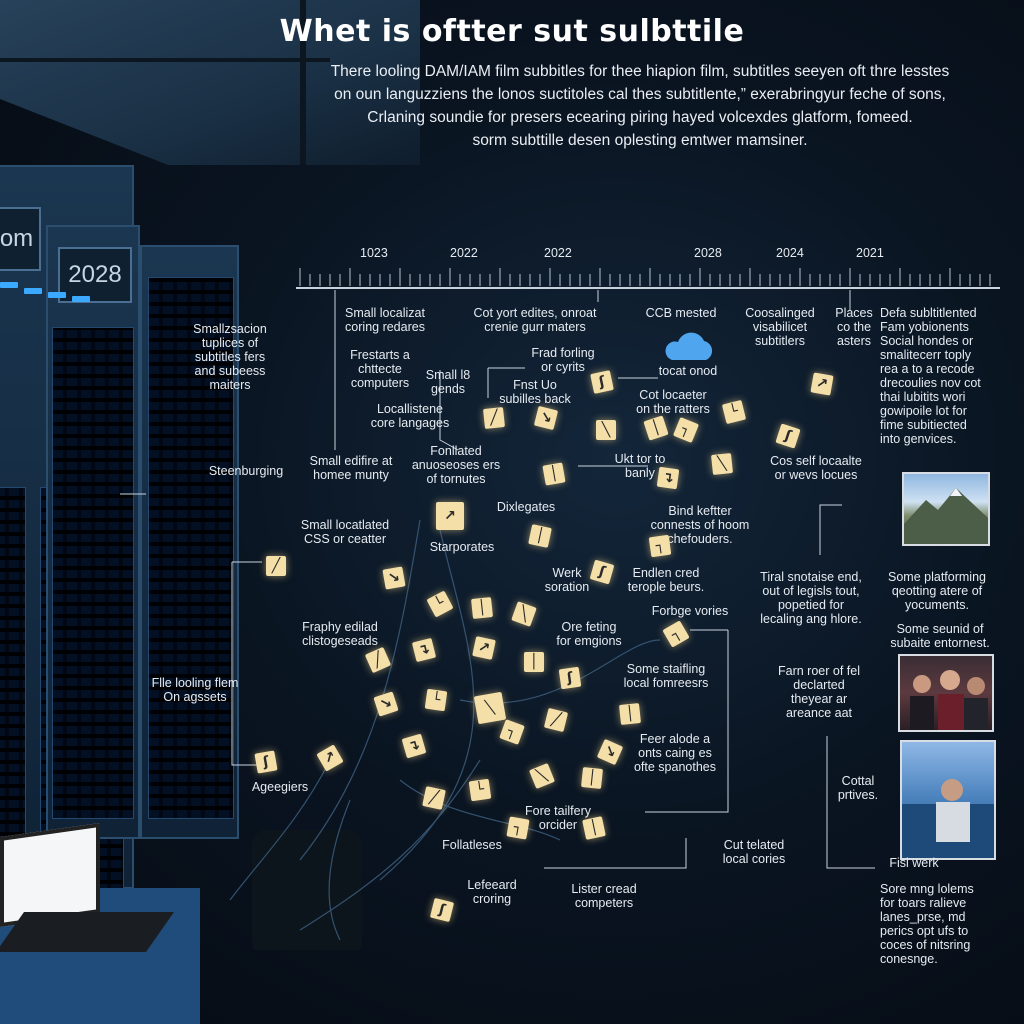  Describe the element at coordinates (374, 253) in the screenshot. I see `timeline-year: 1023` at that location.